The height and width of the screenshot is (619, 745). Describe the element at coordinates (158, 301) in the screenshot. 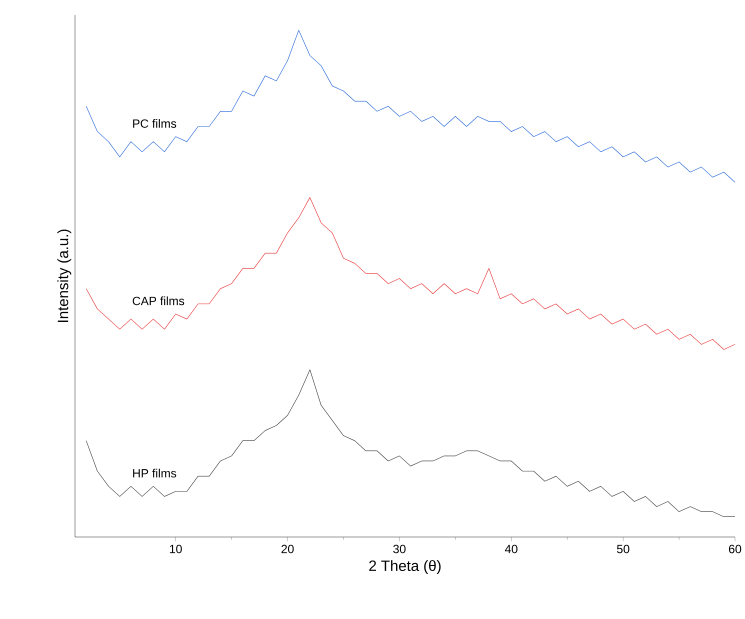

I see `series-label: CAP films` at that location.